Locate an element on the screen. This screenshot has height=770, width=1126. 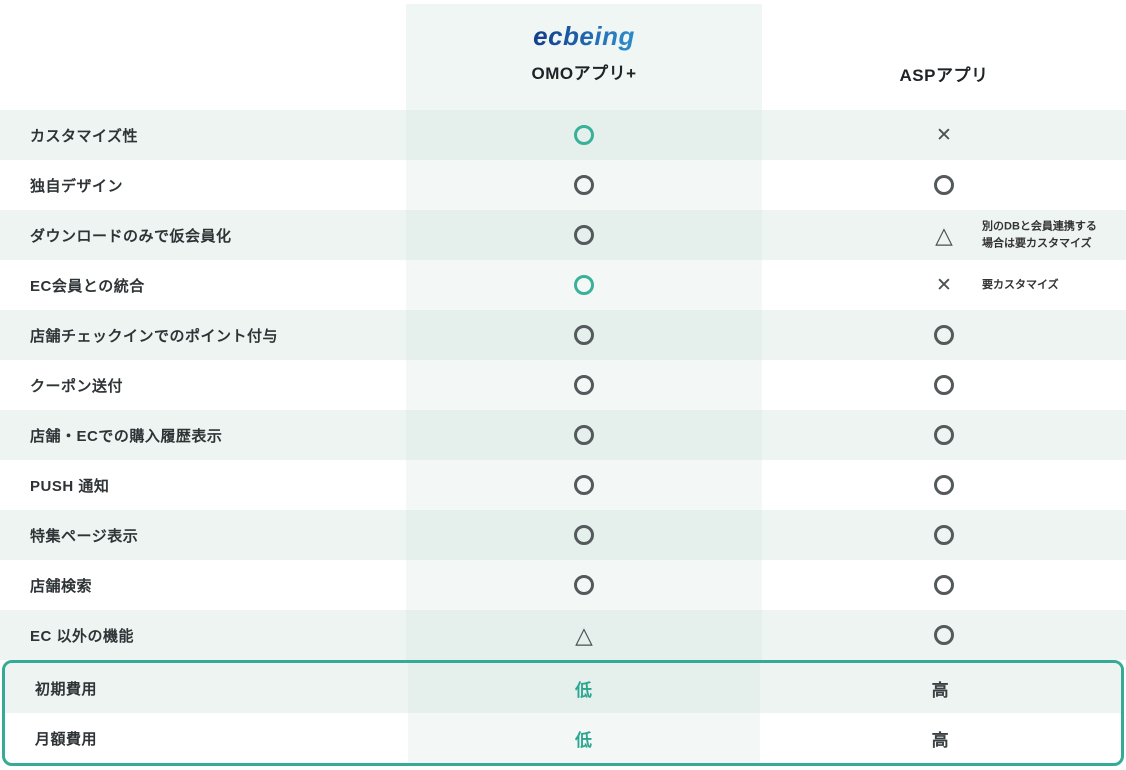
table-row: PUSH 通知 is located at coordinates (563, 485).